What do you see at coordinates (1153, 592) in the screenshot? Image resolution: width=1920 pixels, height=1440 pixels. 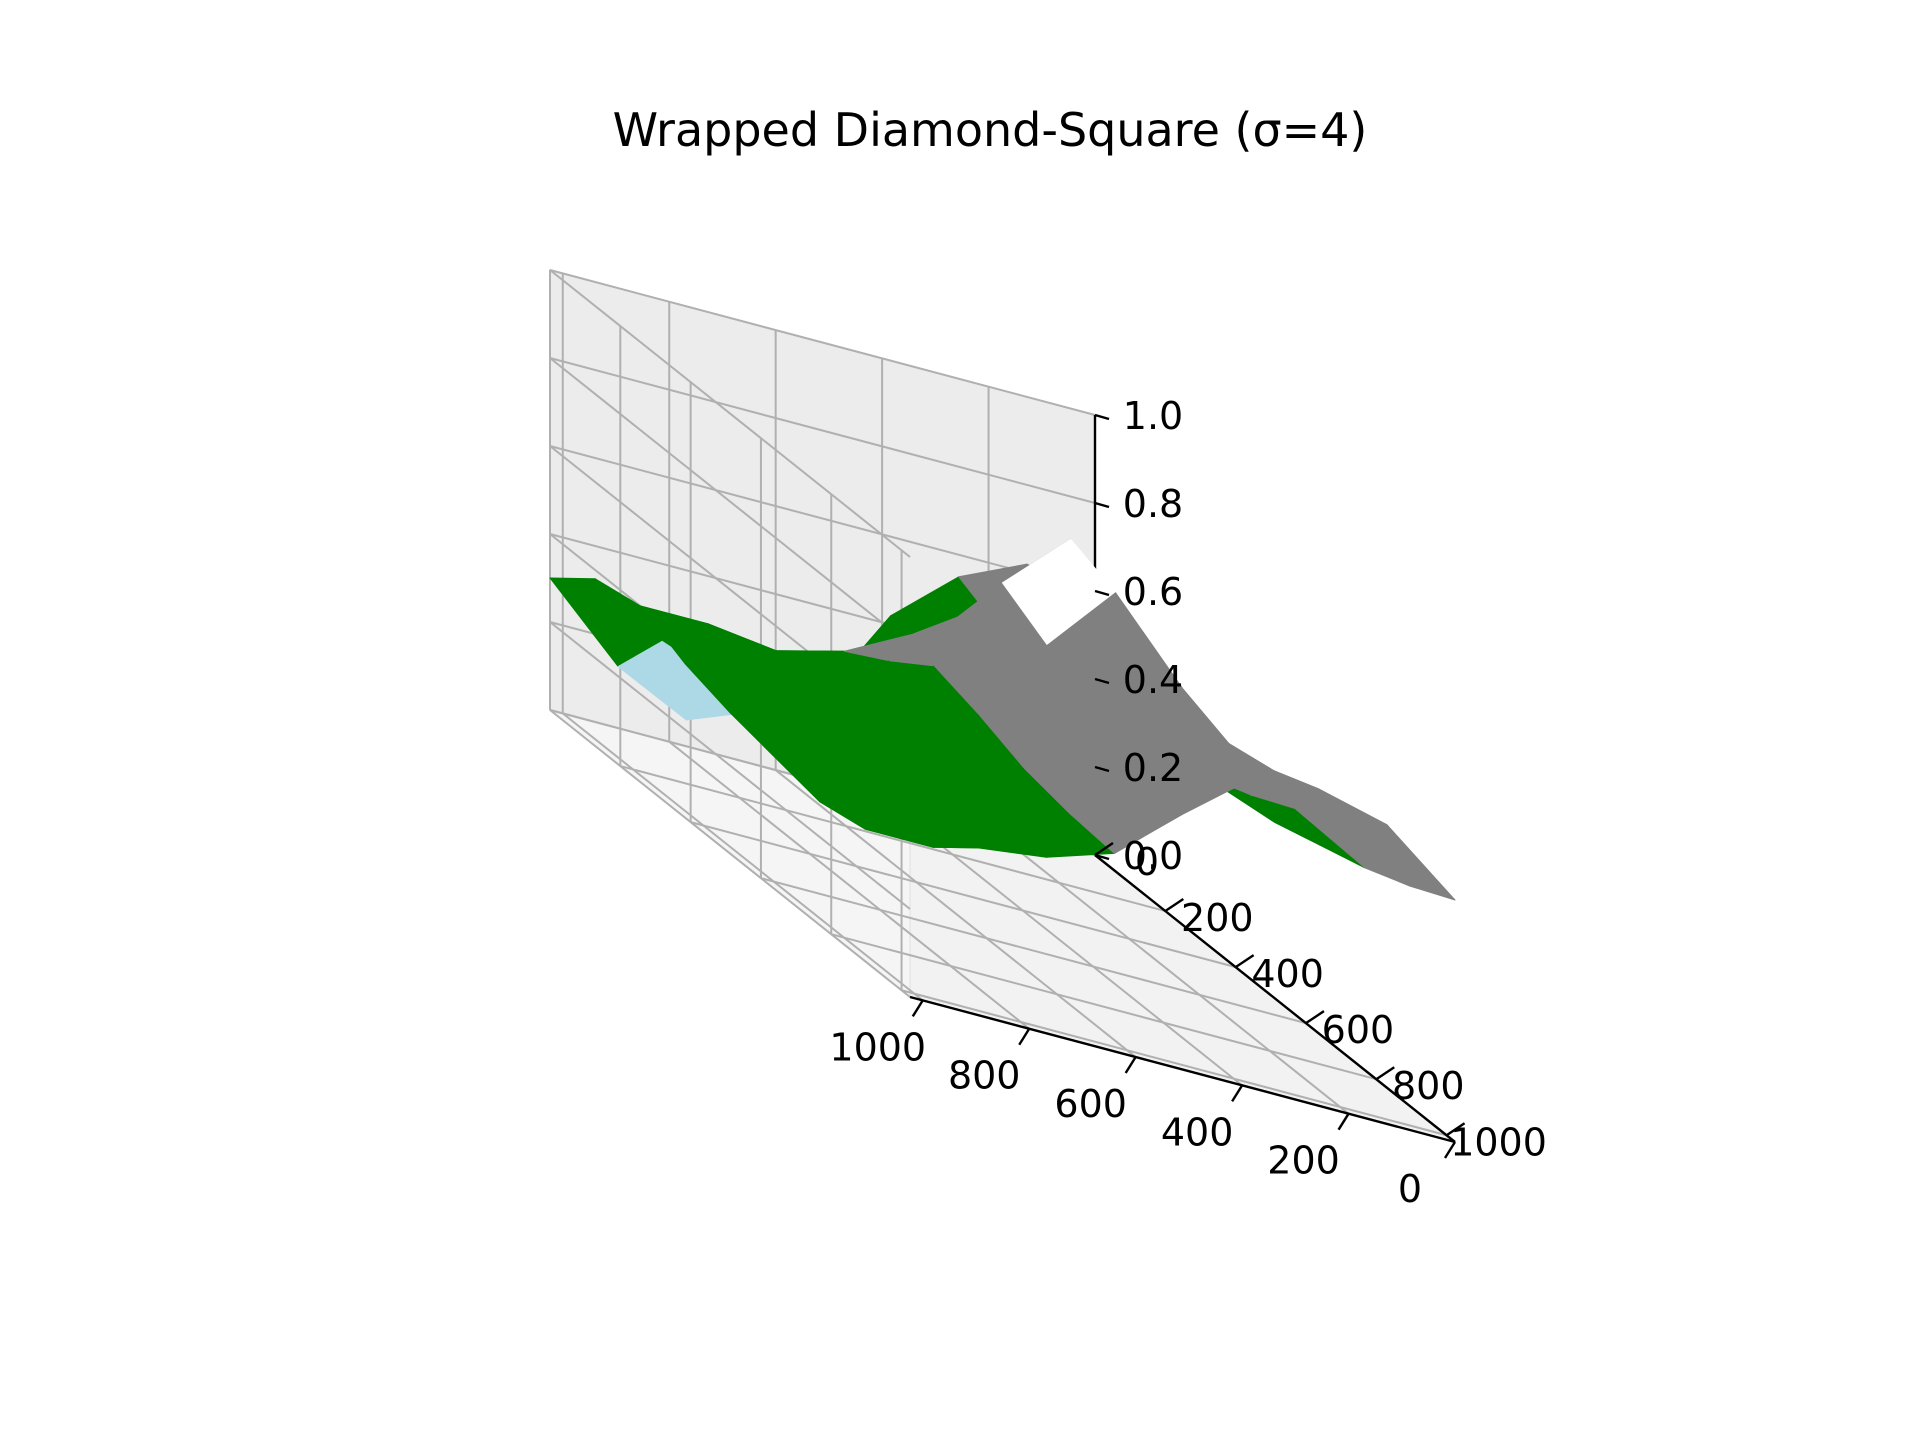 I see `z-tick-label: 0.6` at bounding box center [1153, 592].